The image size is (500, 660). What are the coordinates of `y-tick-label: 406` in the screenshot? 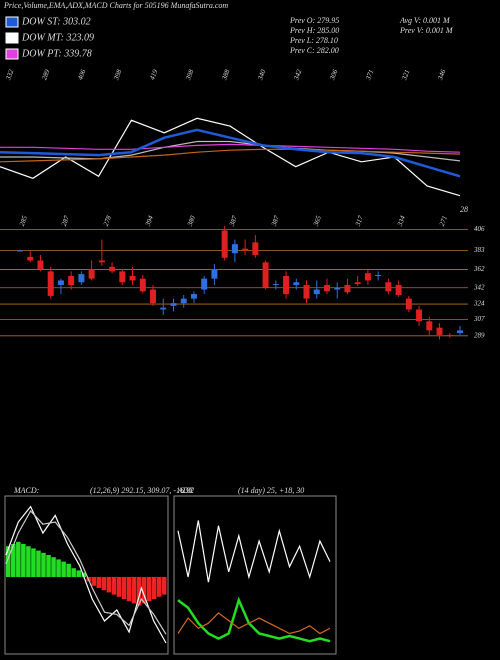 It's located at (479, 229).